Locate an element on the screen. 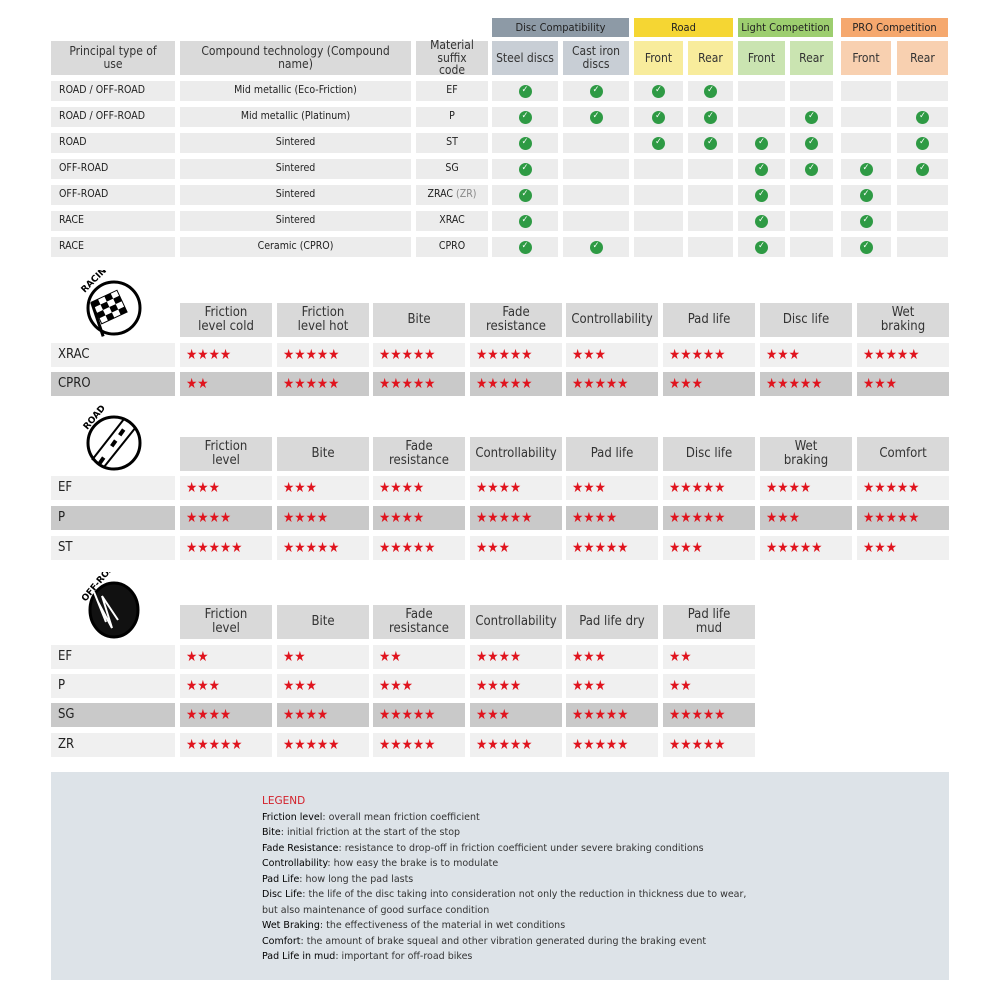  rating-column-header: Friction level is located at coordinates (226, 622).